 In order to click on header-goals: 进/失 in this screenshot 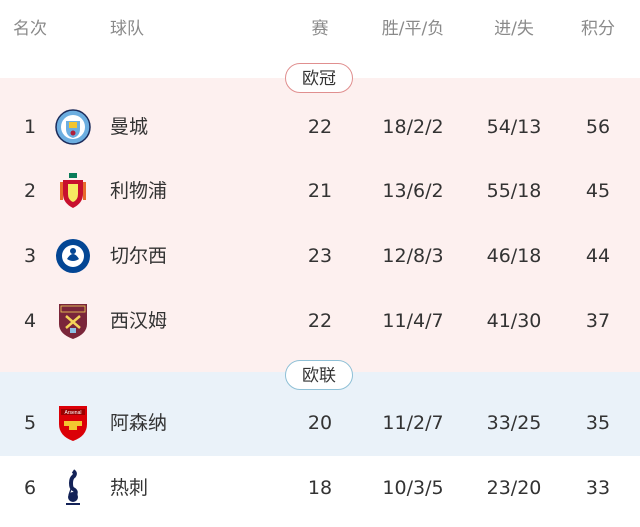, I will do `click(514, 29)`.